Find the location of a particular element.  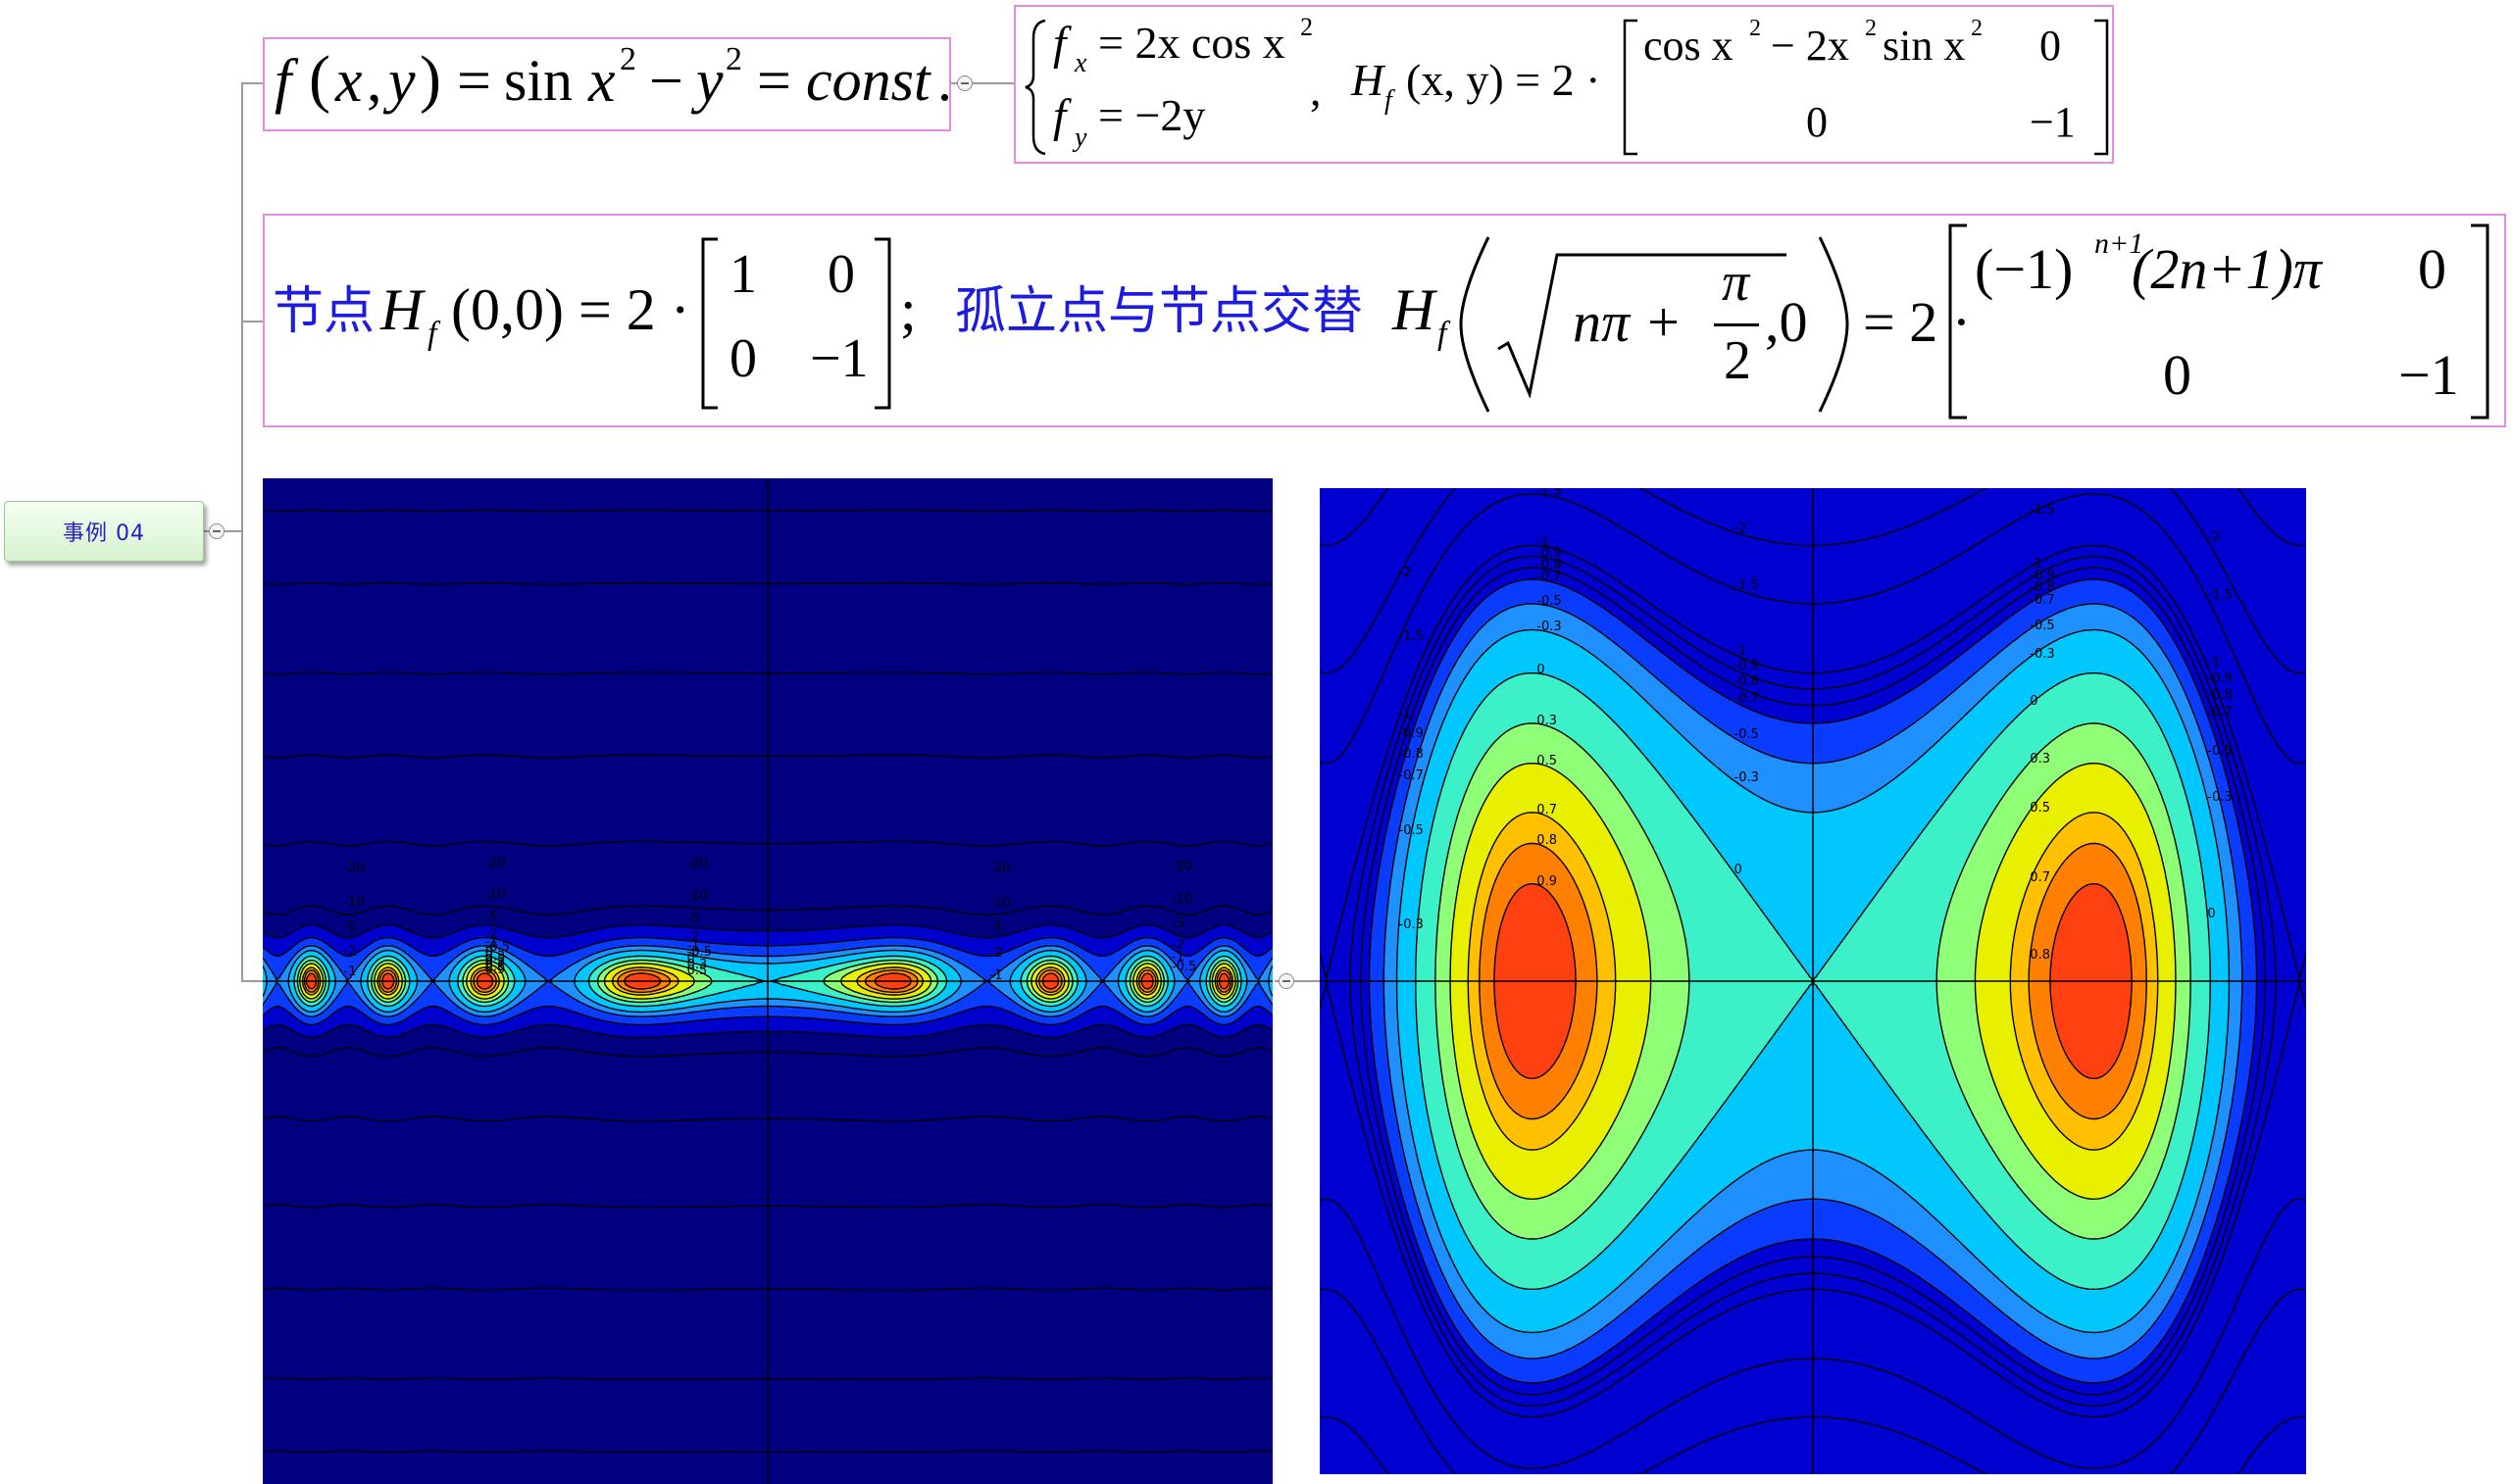

contour-label: -20 is located at coordinates (698, 864).